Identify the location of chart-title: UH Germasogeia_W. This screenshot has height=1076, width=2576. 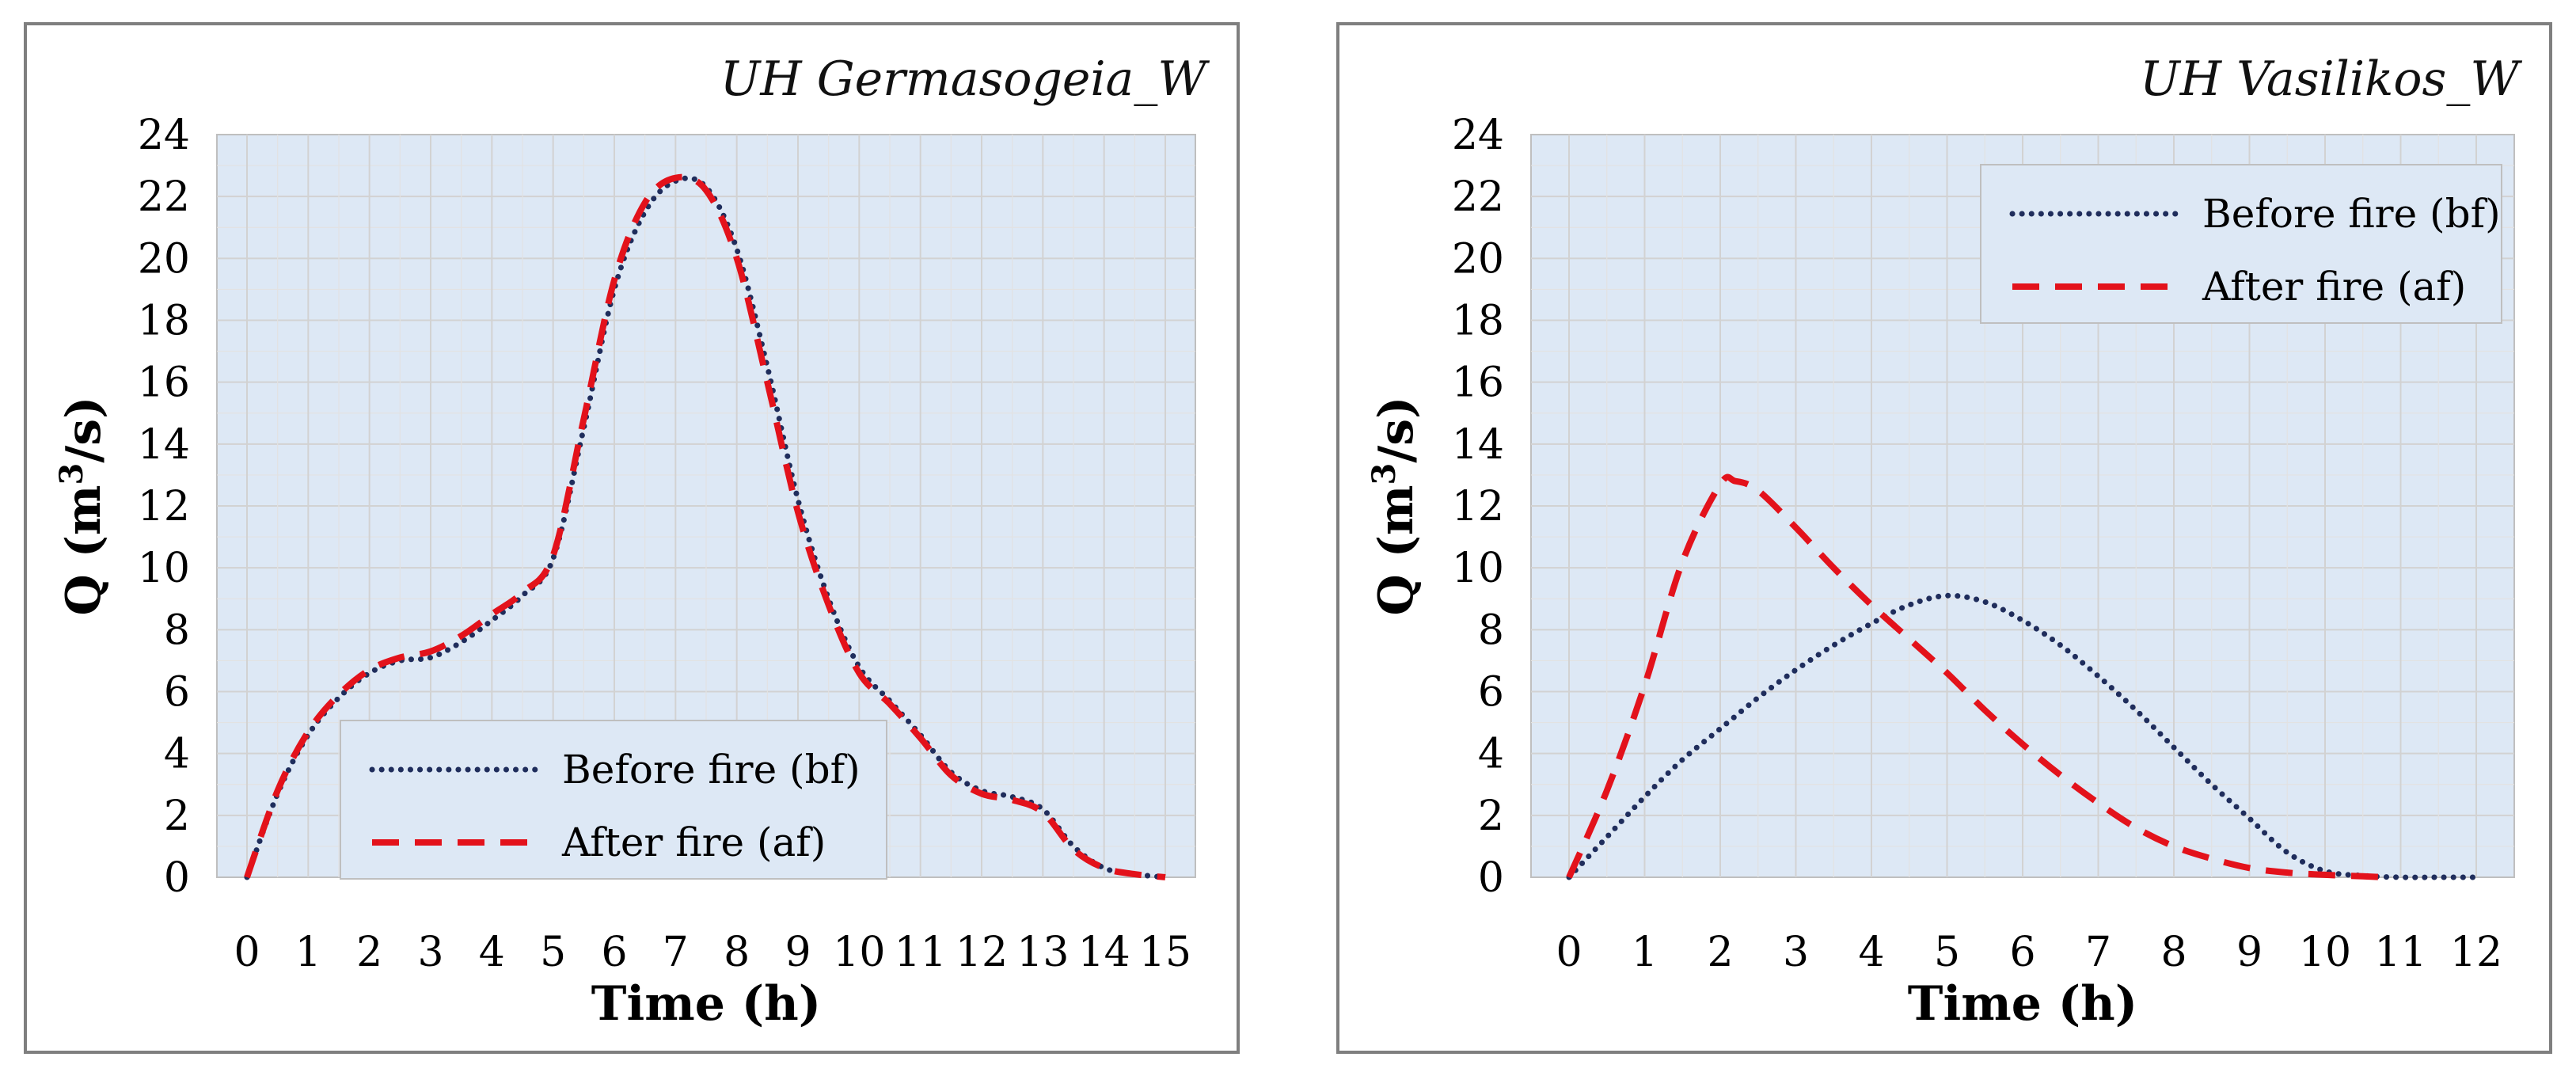
(965, 79).